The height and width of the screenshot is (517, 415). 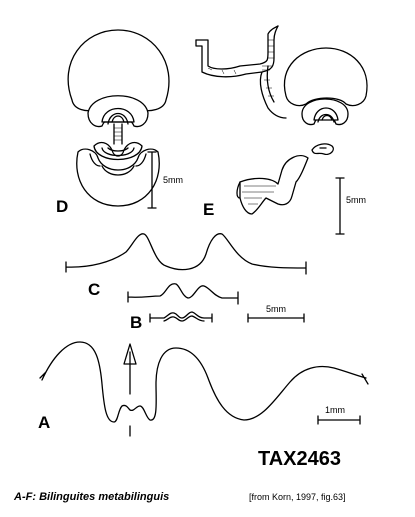 I want to click on panel-b-suture-lower, so click(x=181, y=317).